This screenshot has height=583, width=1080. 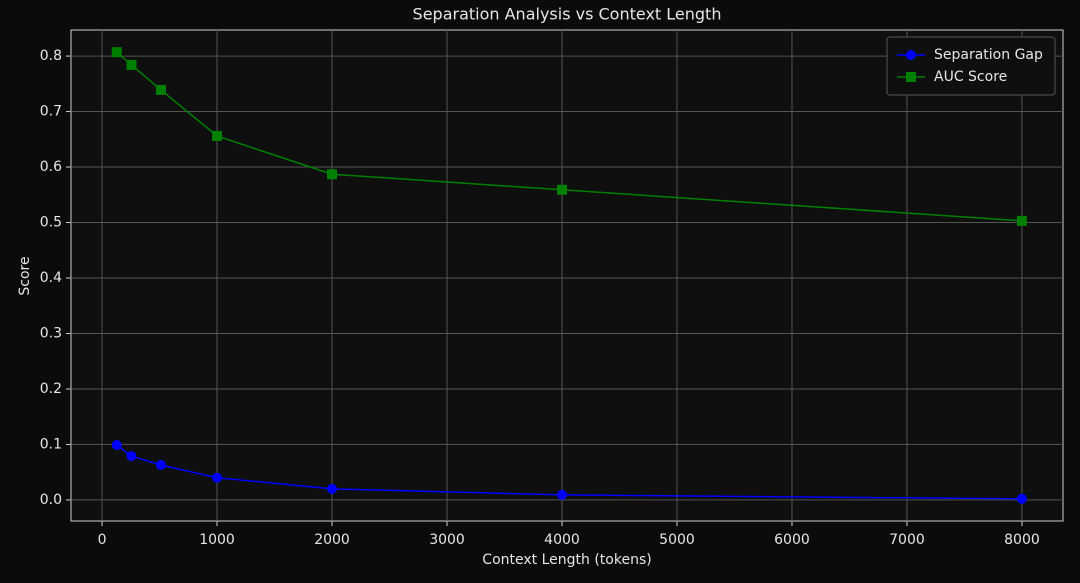 I want to click on x-axis-label: Context Length (tokens), so click(x=566, y=560).